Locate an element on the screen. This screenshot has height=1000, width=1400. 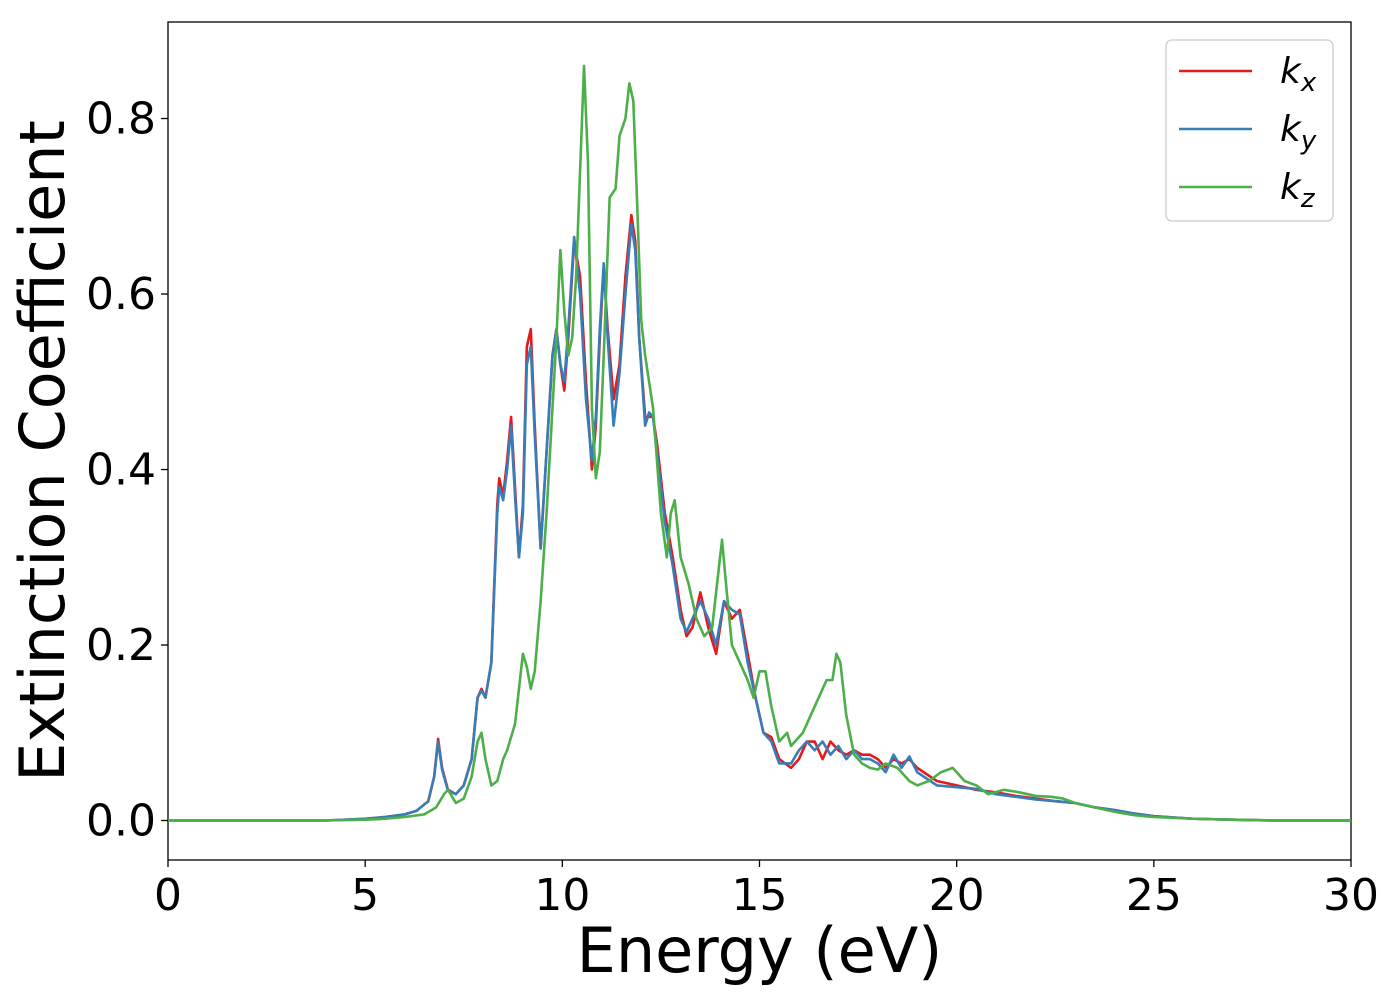
y-tick-label: 0.8 is located at coordinates (121, 119).